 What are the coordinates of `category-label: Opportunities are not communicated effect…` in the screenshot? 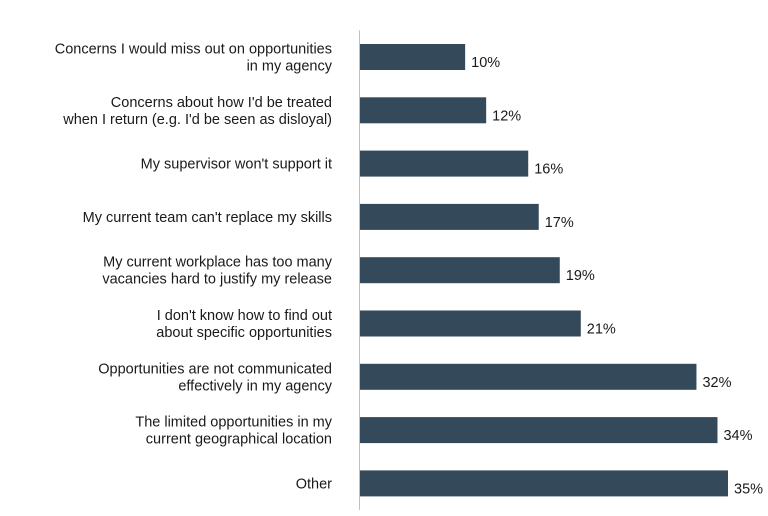 It's located at (215, 377).